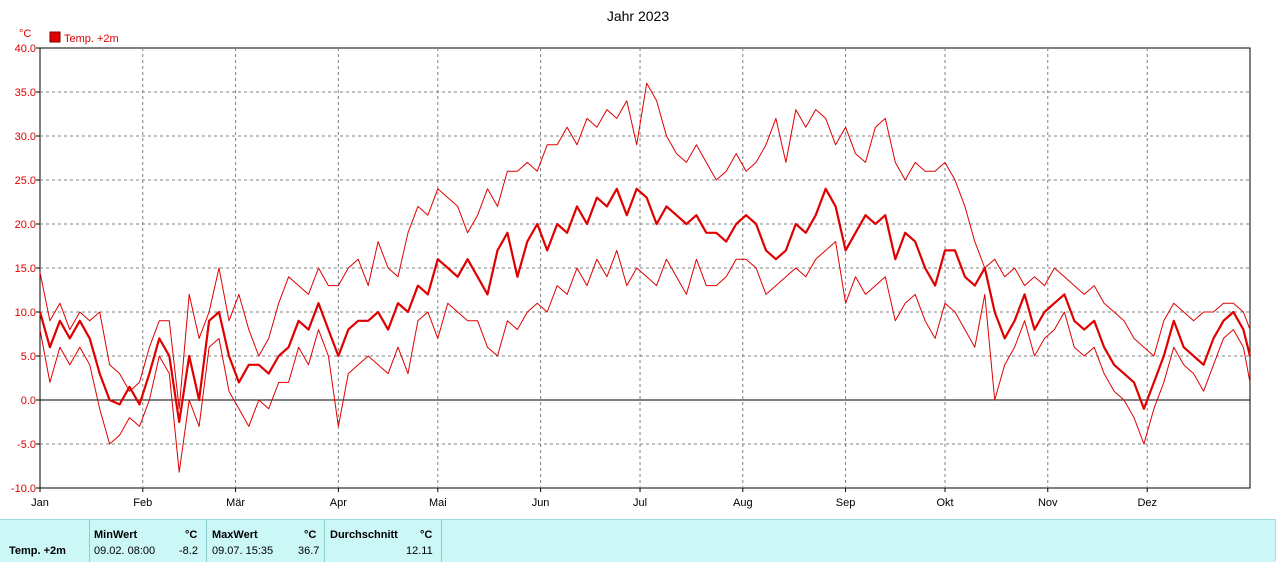 The image size is (1280, 562). I want to click on x-tick-label: Feb, so click(142, 503).